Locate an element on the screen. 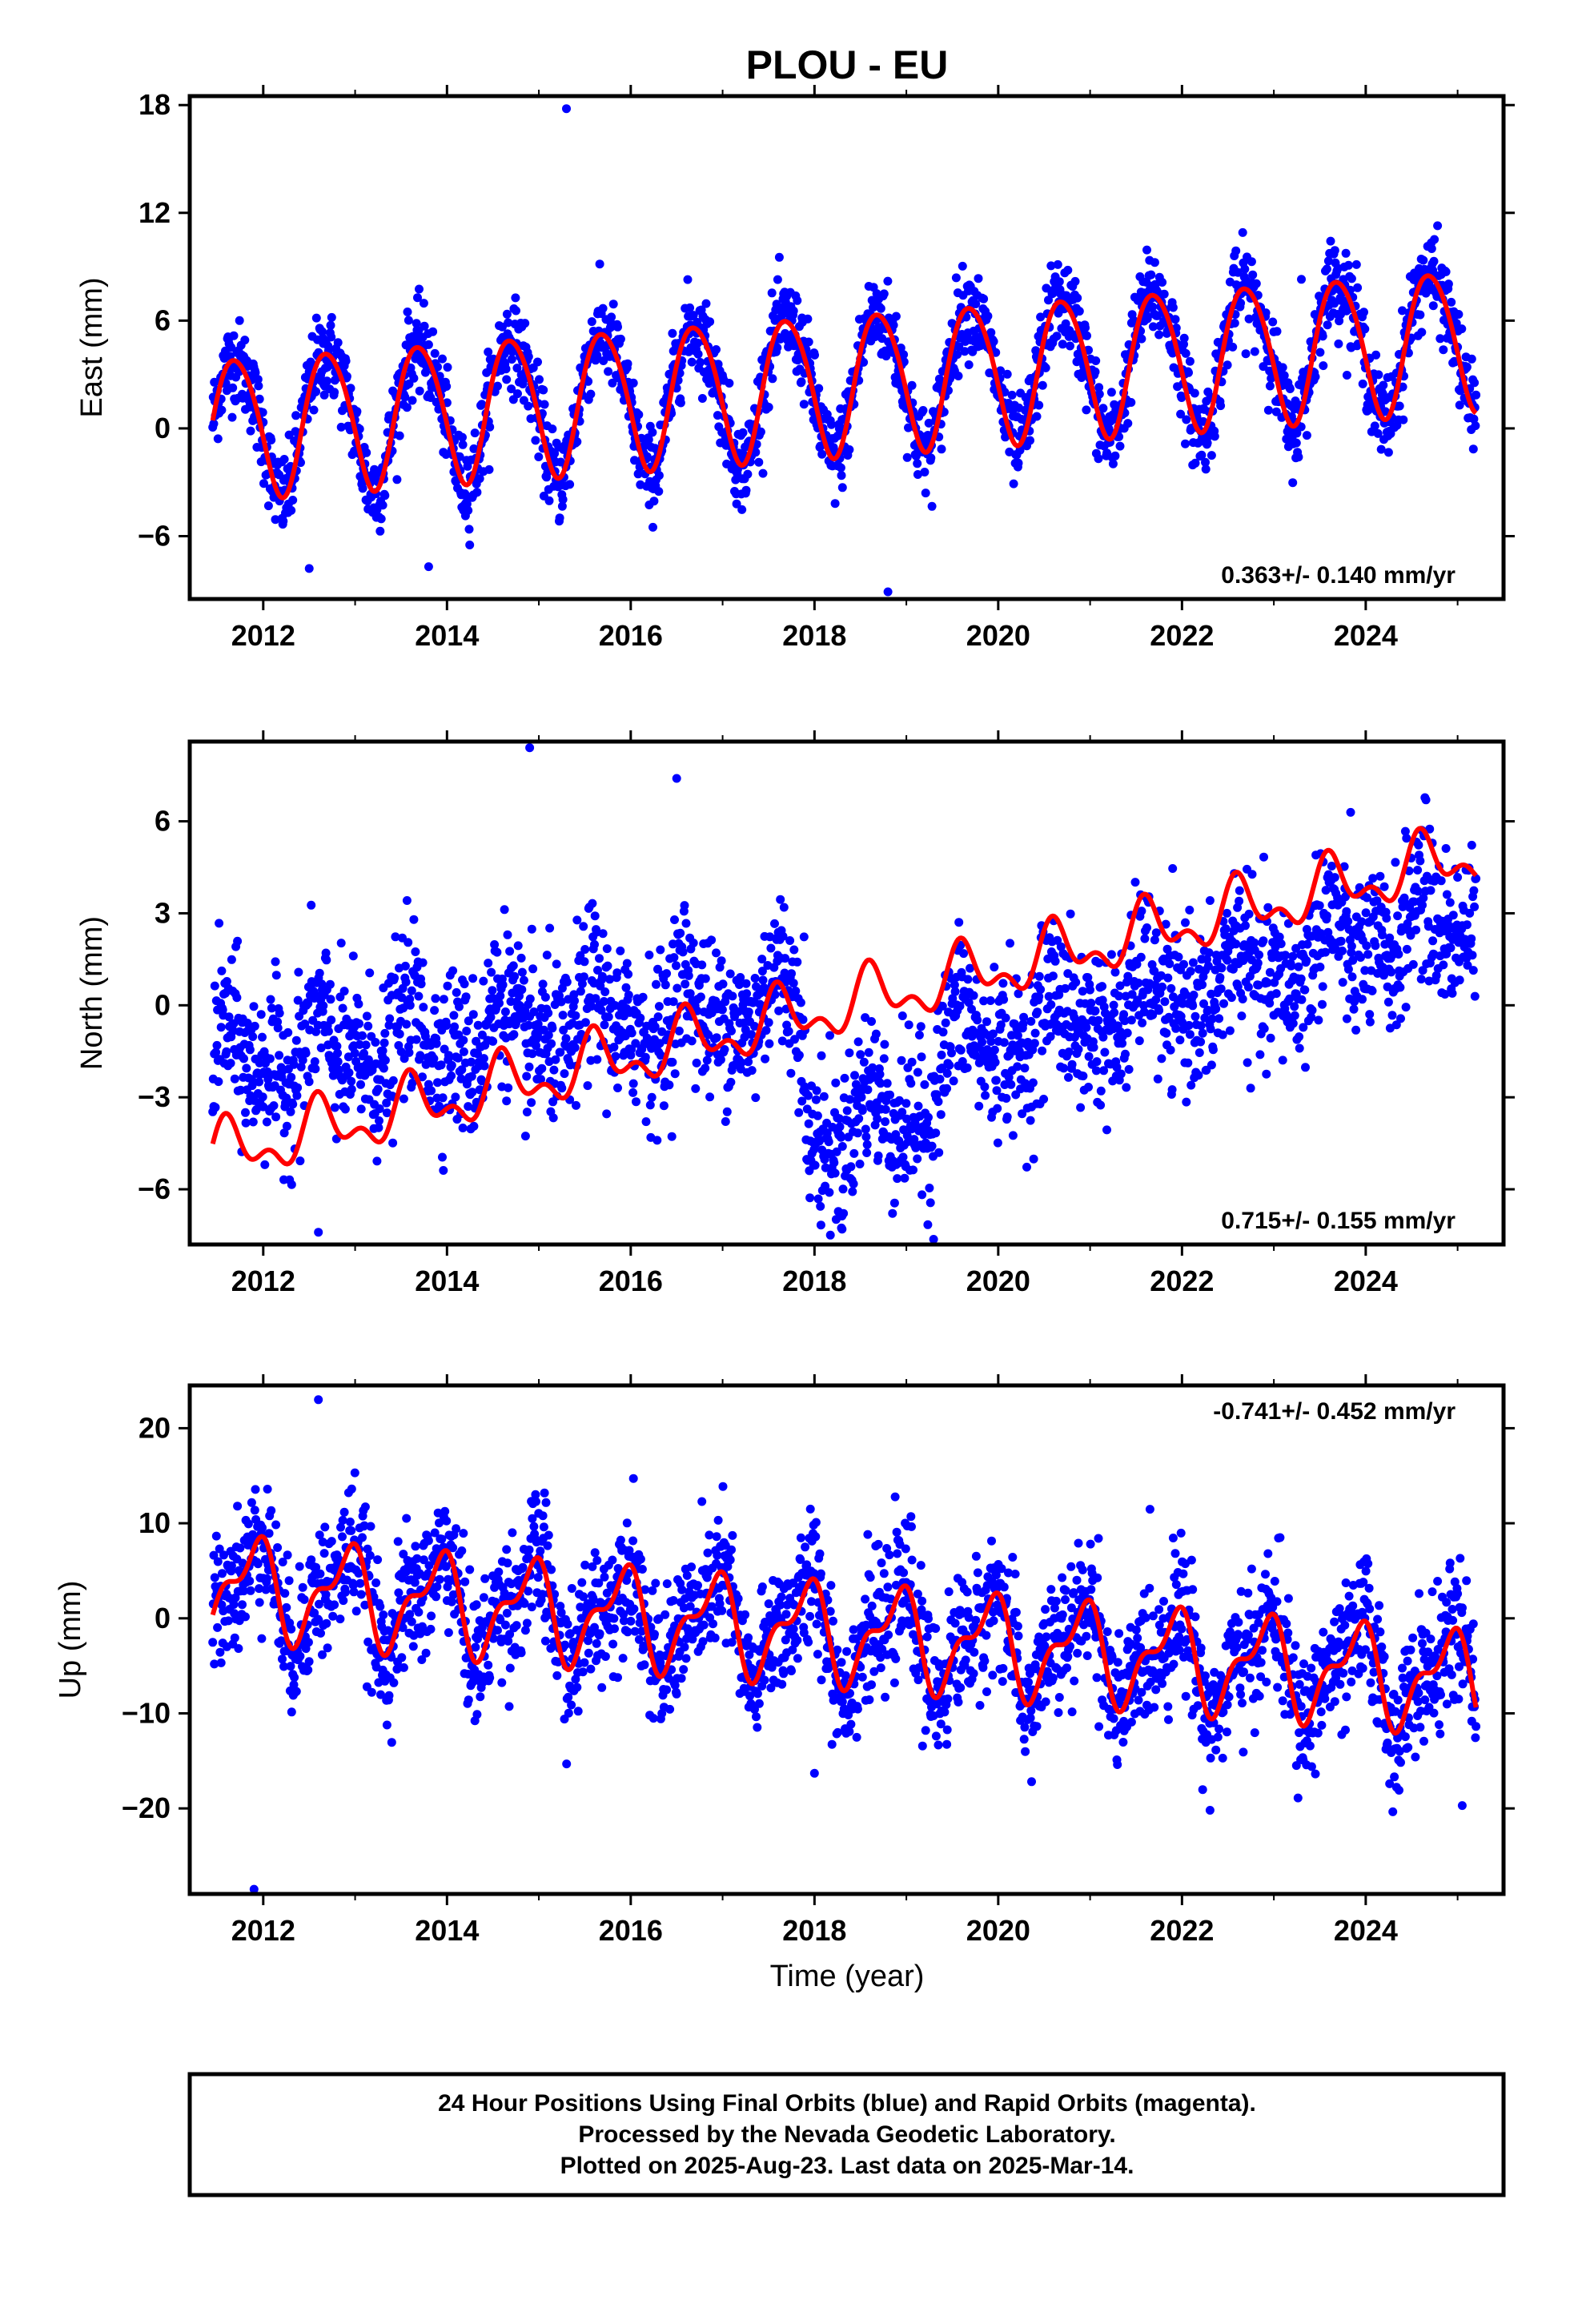 This screenshot has height=2324, width=1582. north-outlier-point is located at coordinates (530, 748).